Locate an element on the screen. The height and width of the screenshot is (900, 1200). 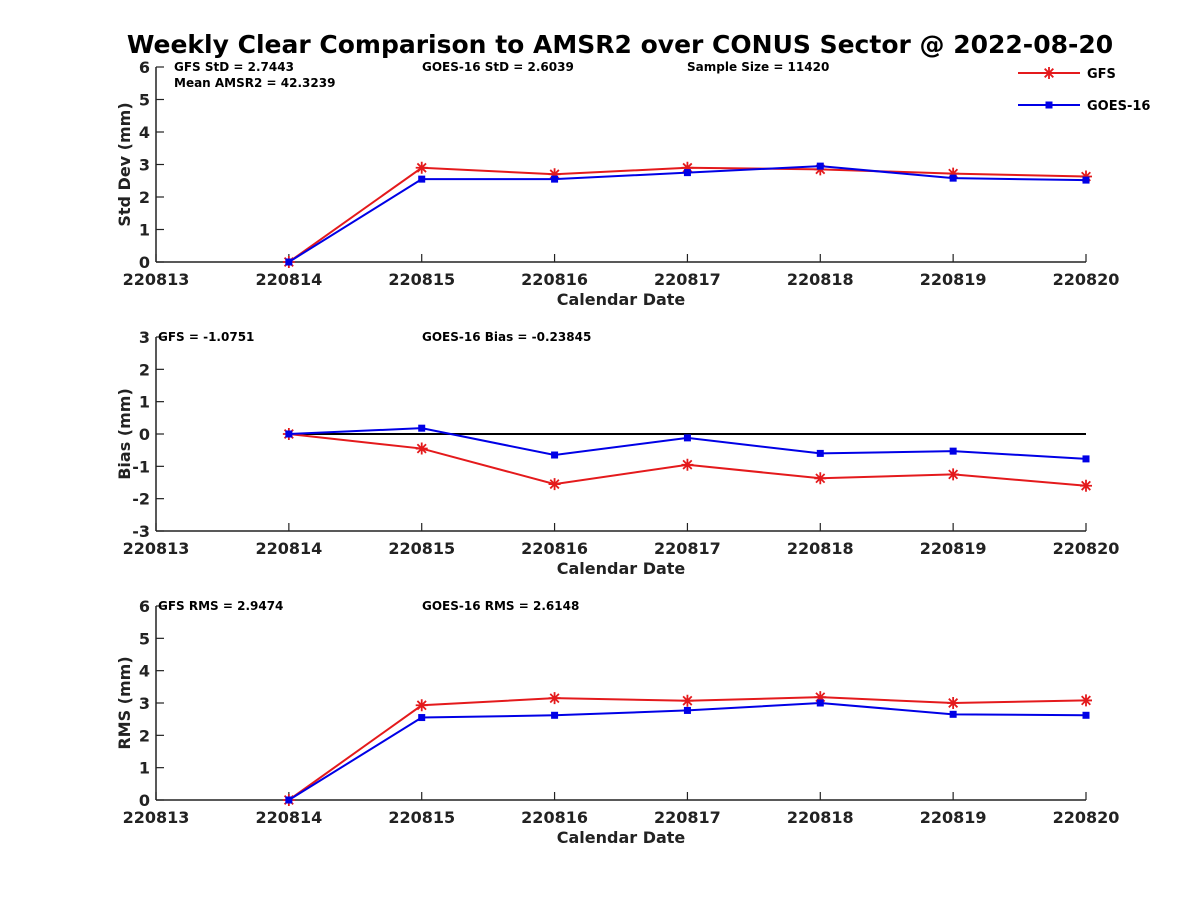
x-tick-label: 220817 is located at coordinates (687, 548).